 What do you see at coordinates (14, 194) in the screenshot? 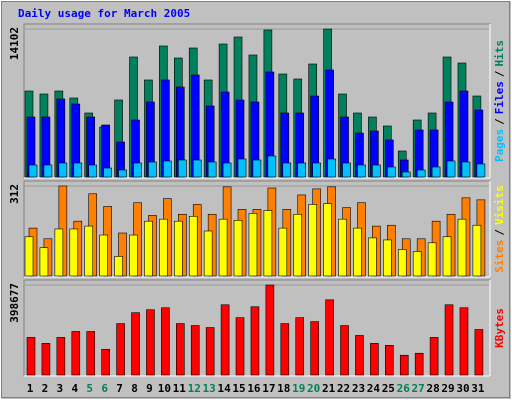
I see `y-tick-label: 312` at bounding box center [14, 194].